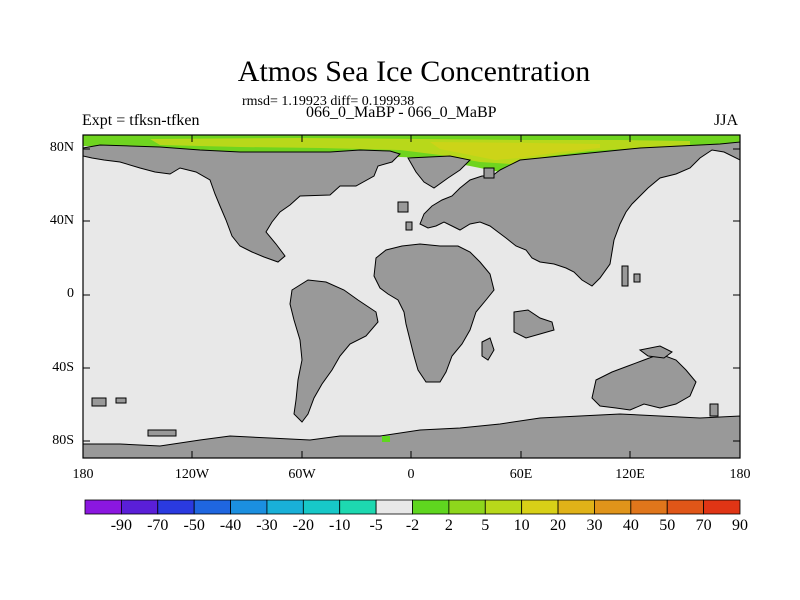 The image size is (800, 600). What do you see at coordinates (485, 525) in the screenshot?
I see `colorbar-label: 5` at bounding box center [485, 525].